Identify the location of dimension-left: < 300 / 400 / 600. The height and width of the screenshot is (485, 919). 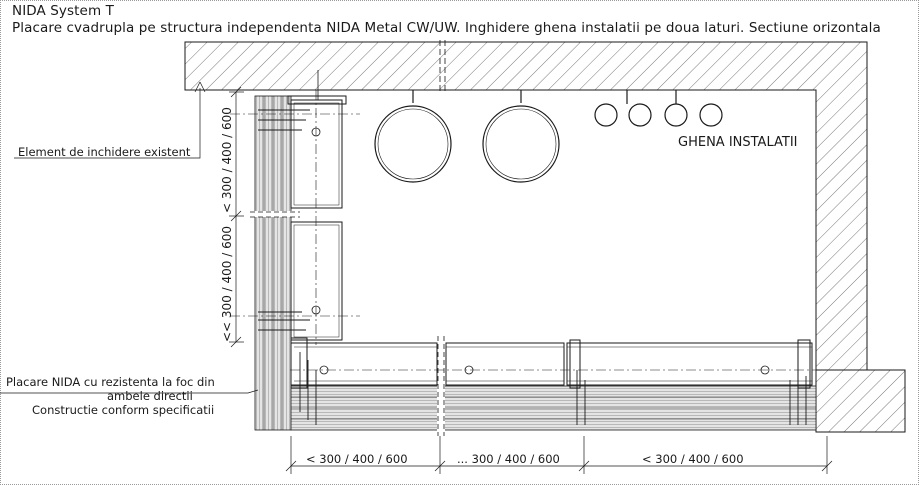
(357, 459).